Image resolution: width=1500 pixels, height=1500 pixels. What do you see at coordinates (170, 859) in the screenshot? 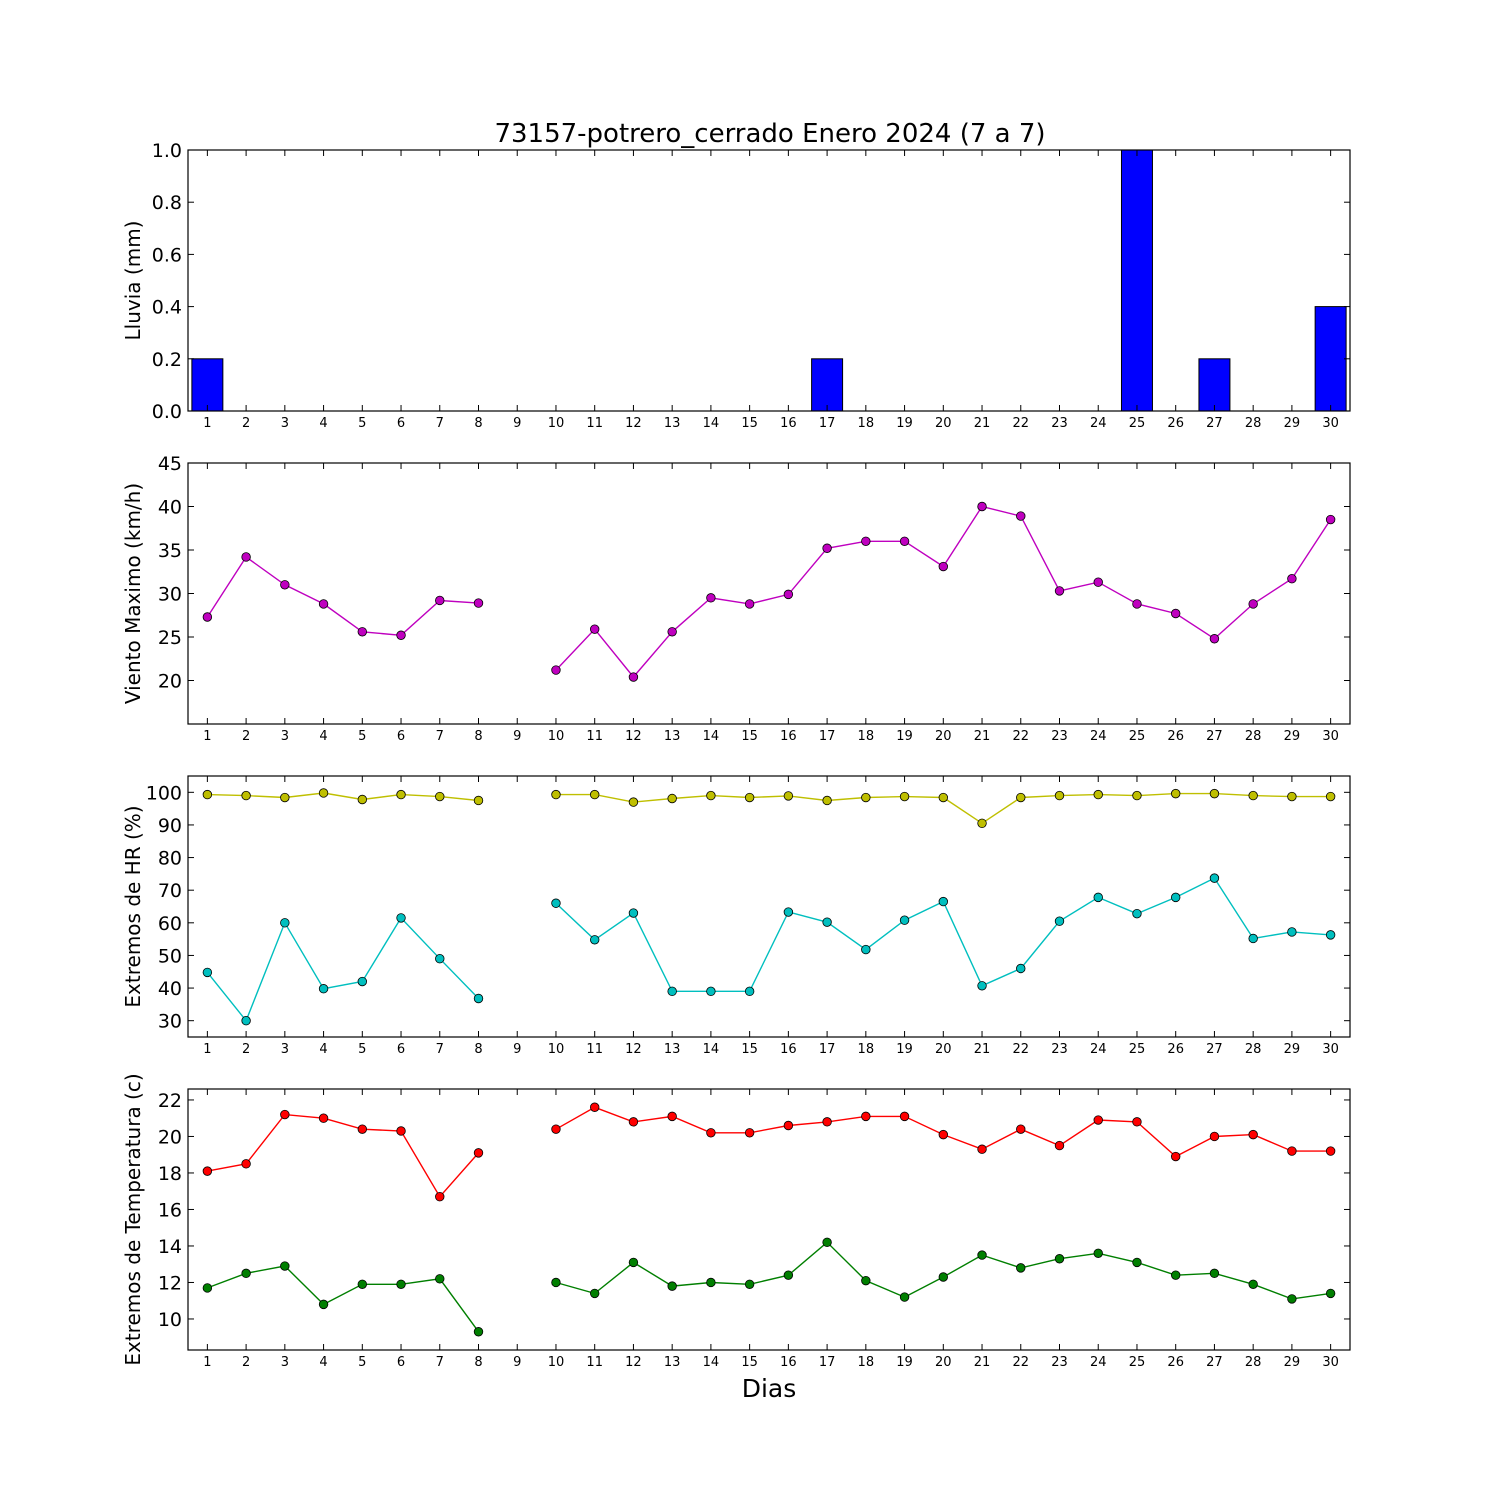
I see `y-tick-label: 80` at bounding box center [170, 859].